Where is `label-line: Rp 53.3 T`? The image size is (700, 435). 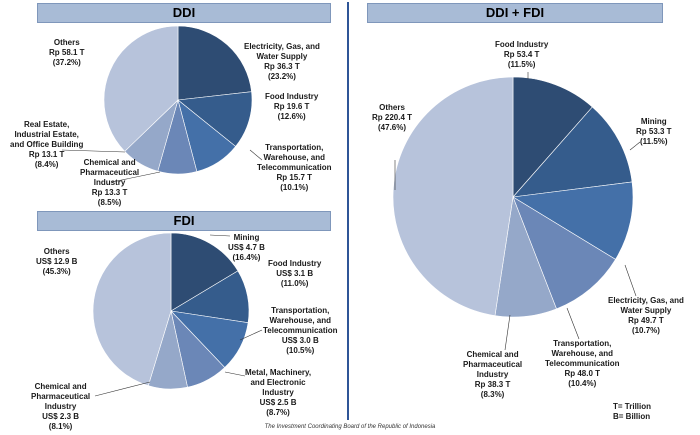 label-line: Rp 53.3 T is located at coordinates (654, 131).